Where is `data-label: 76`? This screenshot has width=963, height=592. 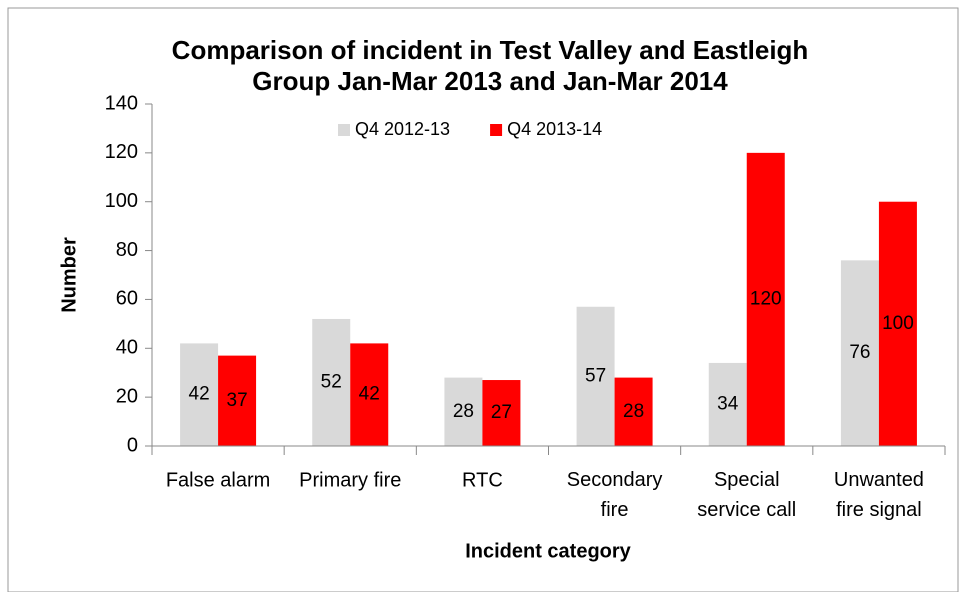
data-label: 76 is located at coordinates (859, 352).